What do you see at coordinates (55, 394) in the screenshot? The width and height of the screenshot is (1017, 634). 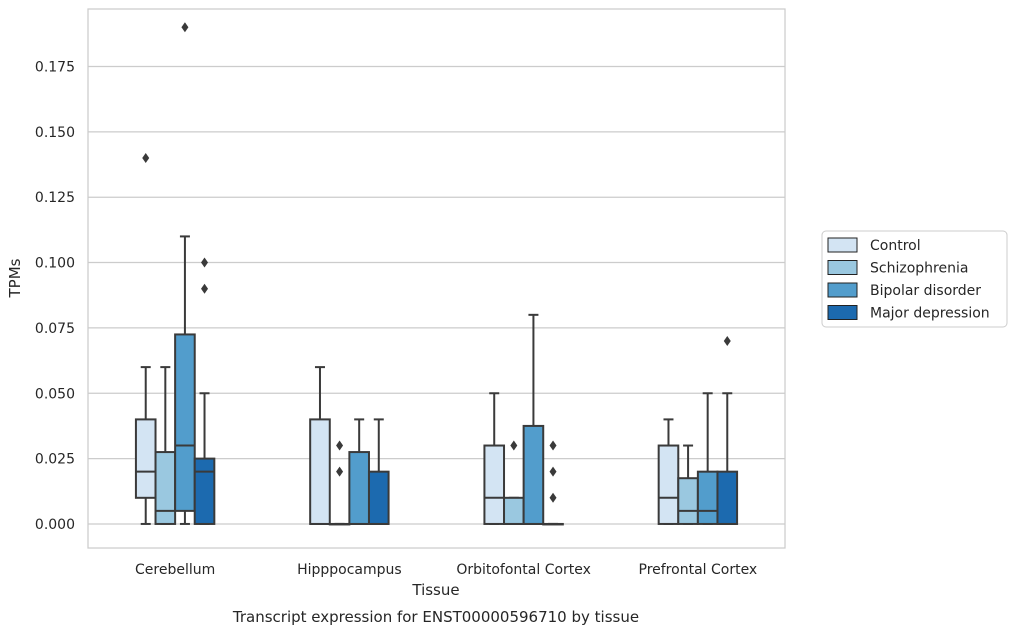 I see `y-tick-label: 0.050` at bounding box center [55, 394].